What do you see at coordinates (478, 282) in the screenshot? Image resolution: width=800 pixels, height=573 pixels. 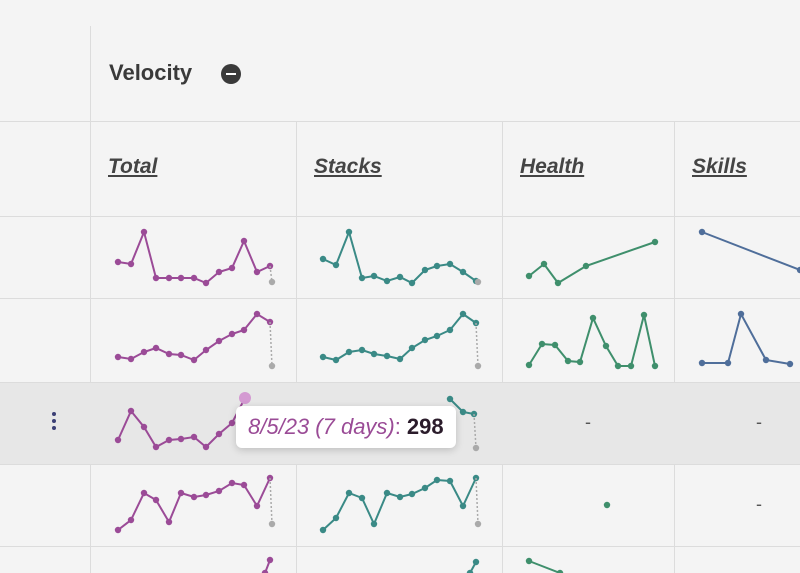 I see `stacks-row1-projected-point` at bounding box center [478, 282].